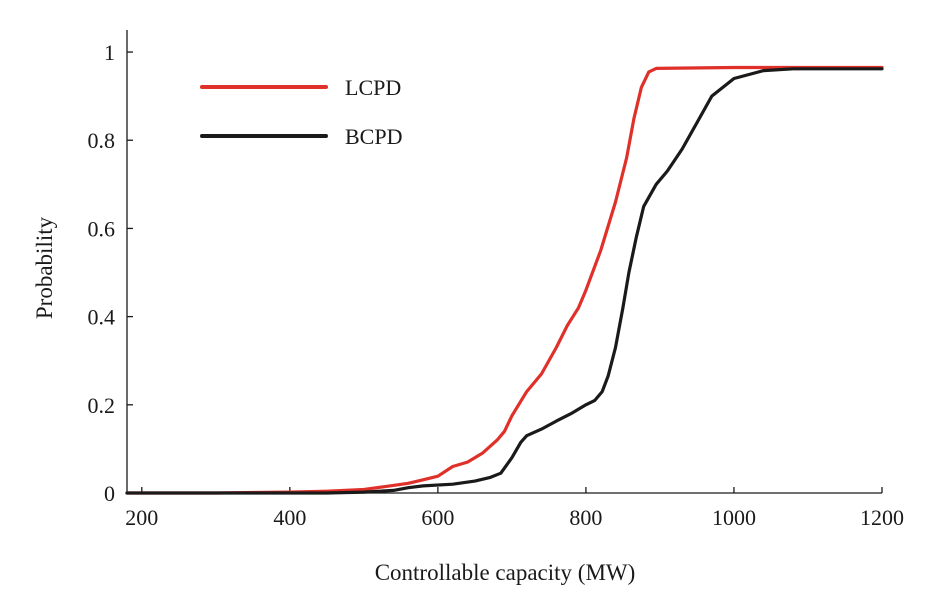 This screenshot has width=950, height=595. I want to click on y-tick-label: 0, so click(109, 493).